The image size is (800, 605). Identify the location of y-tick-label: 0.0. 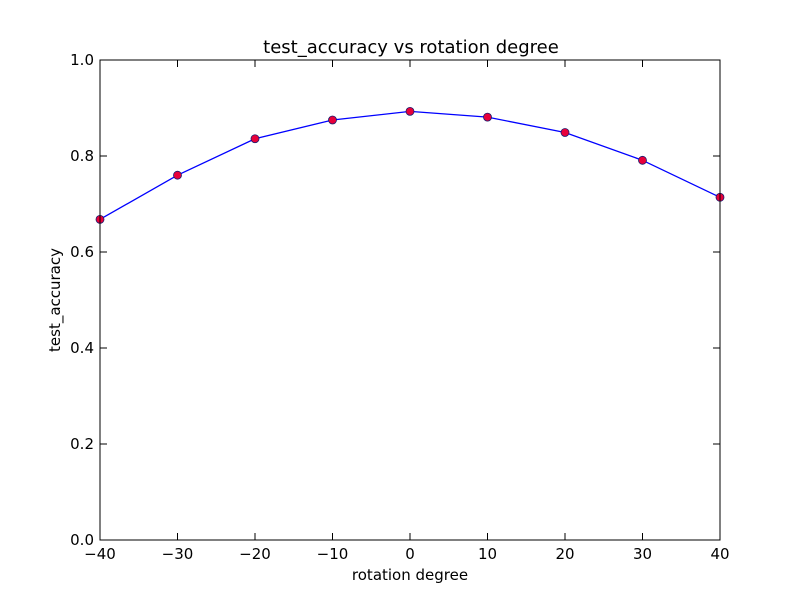
(82, 540).